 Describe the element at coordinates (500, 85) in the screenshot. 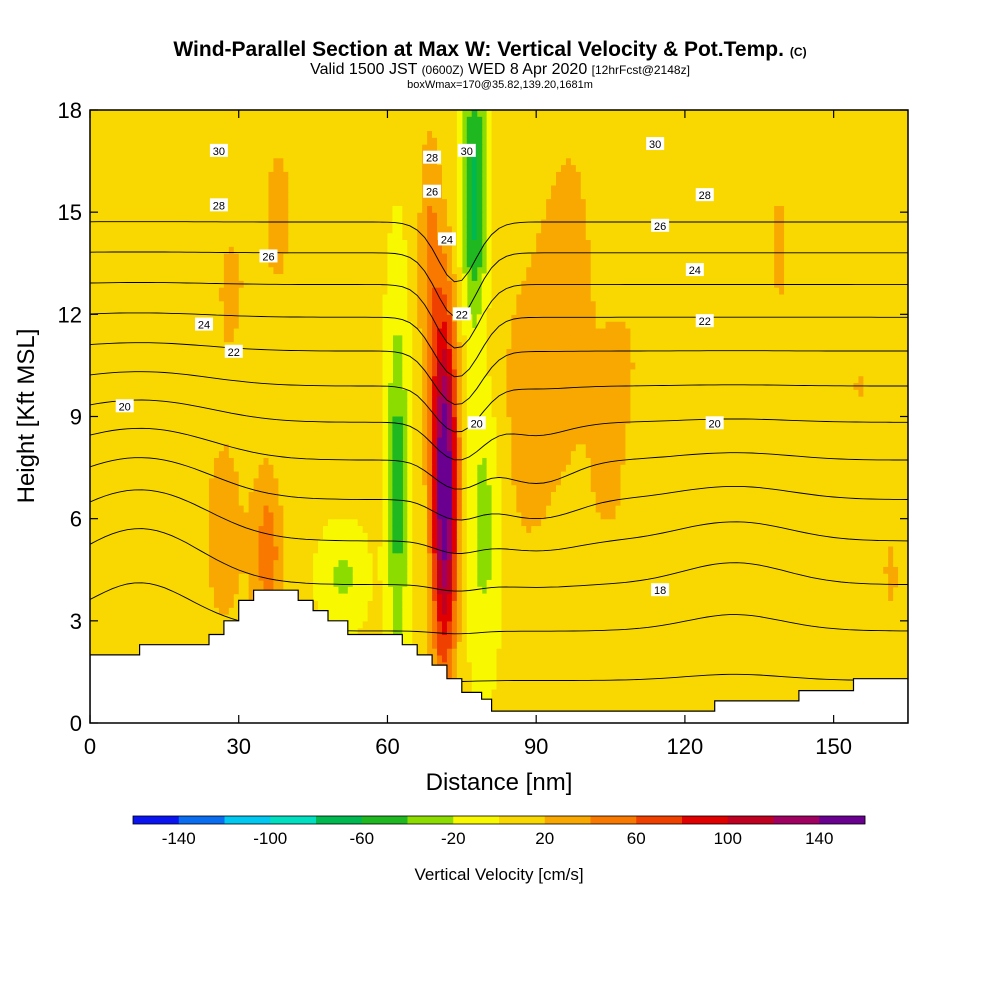

I see `box-info: boxWmax=170@35.82,139.20,1681m` at that location.